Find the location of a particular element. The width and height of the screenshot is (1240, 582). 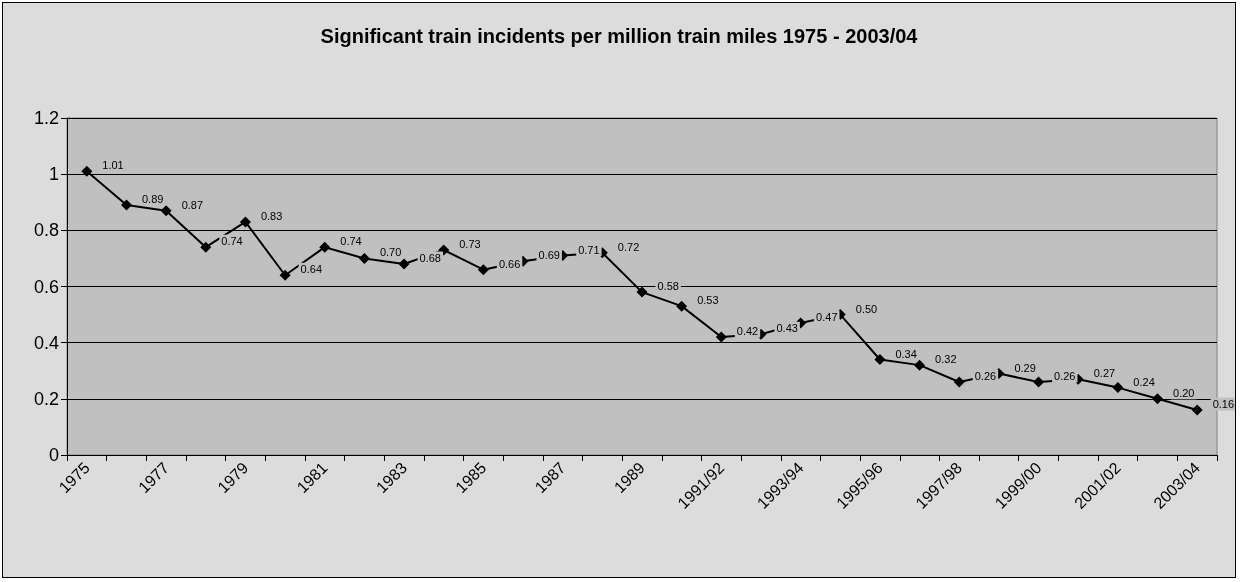

data-label: 1.01 is located at coordinates (113, 165).